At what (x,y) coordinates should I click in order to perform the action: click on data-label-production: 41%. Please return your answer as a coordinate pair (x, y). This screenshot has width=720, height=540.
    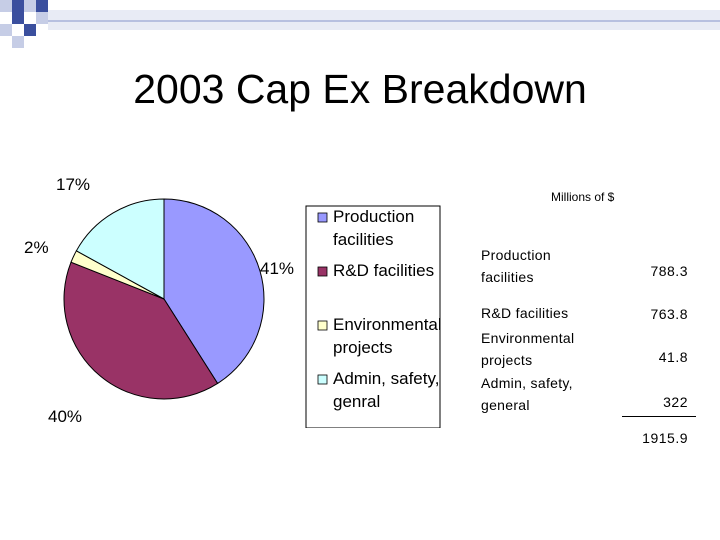
    Looking at the image, I should click on (277, 268).